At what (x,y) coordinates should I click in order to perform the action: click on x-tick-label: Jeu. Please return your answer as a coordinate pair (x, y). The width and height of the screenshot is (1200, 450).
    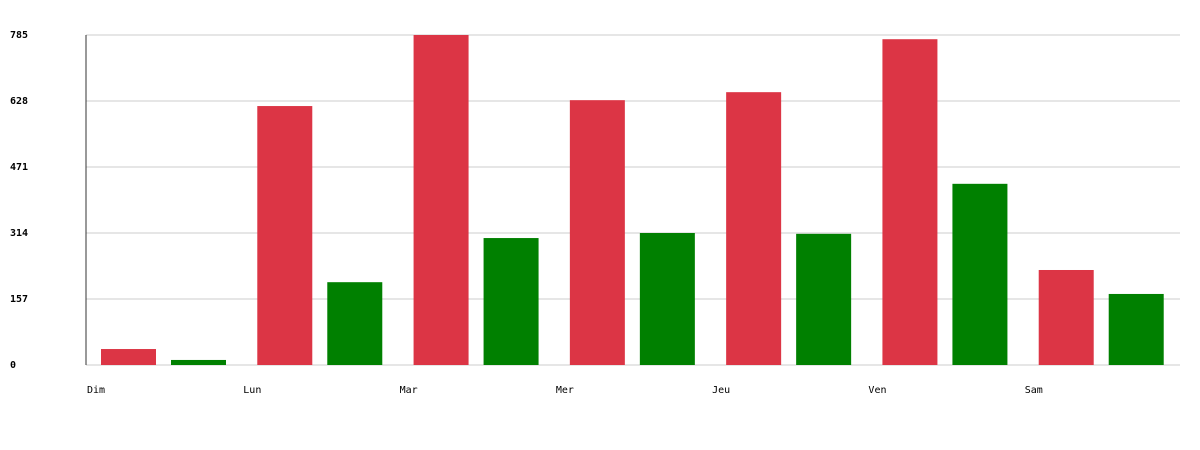
    Looking at the image, I should click on (721, 390).